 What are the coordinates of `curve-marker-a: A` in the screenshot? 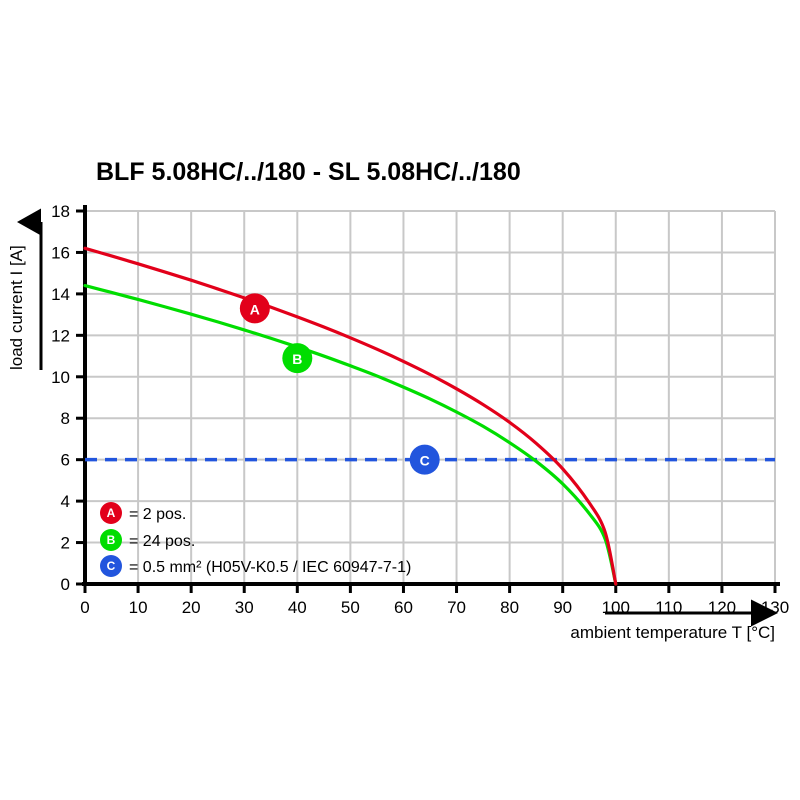 It's located at (254, 308).